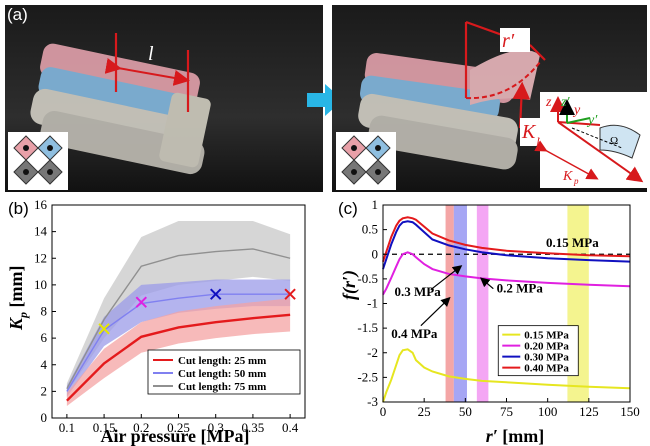 This screenshot has width=650, height=446. I want to click on panel-b-ylabel: Kp [mm], so click(18, 299).